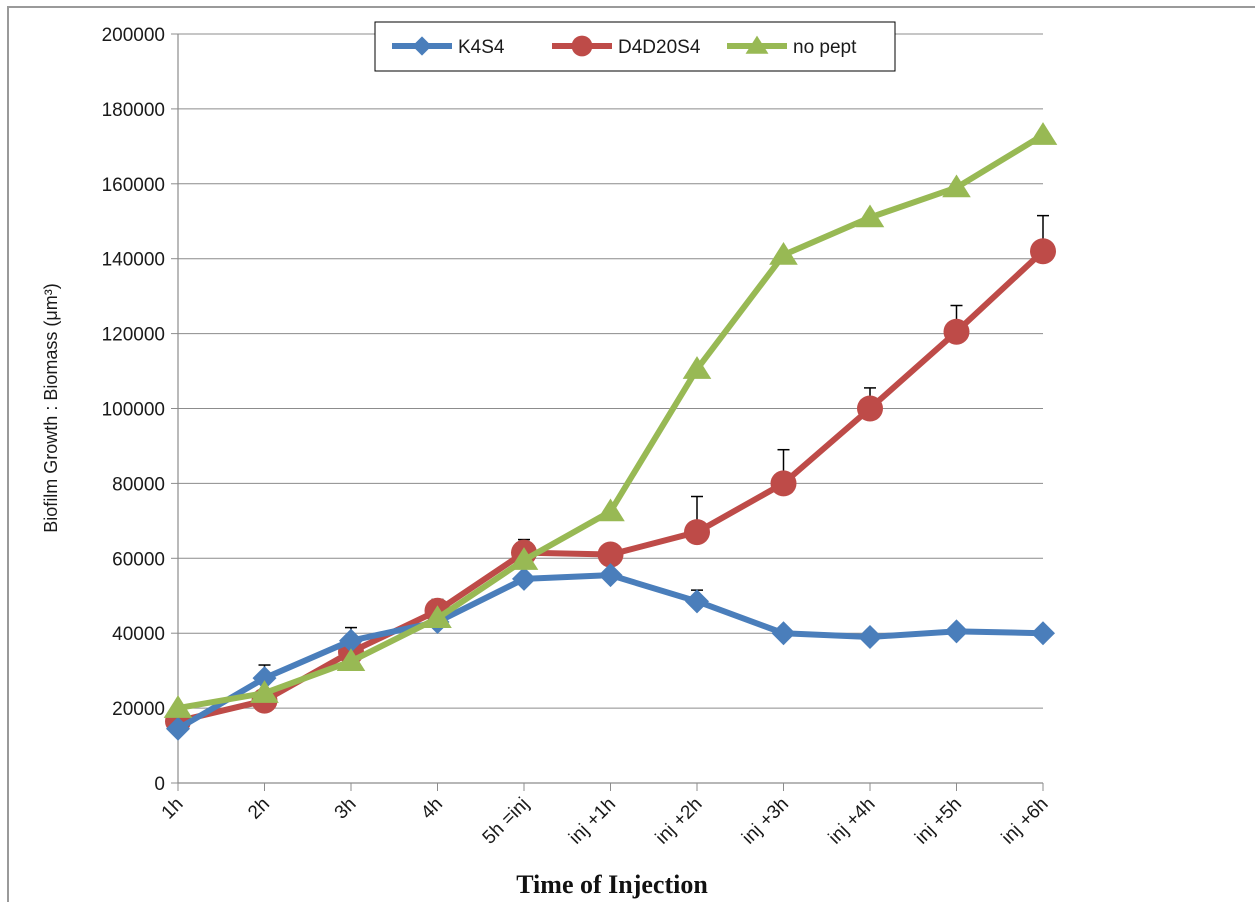 The image size is (1259, 903). Describe the element at coordinates (133, 335) in the screenshot. I see `y-tick-label: 120000` at that location.